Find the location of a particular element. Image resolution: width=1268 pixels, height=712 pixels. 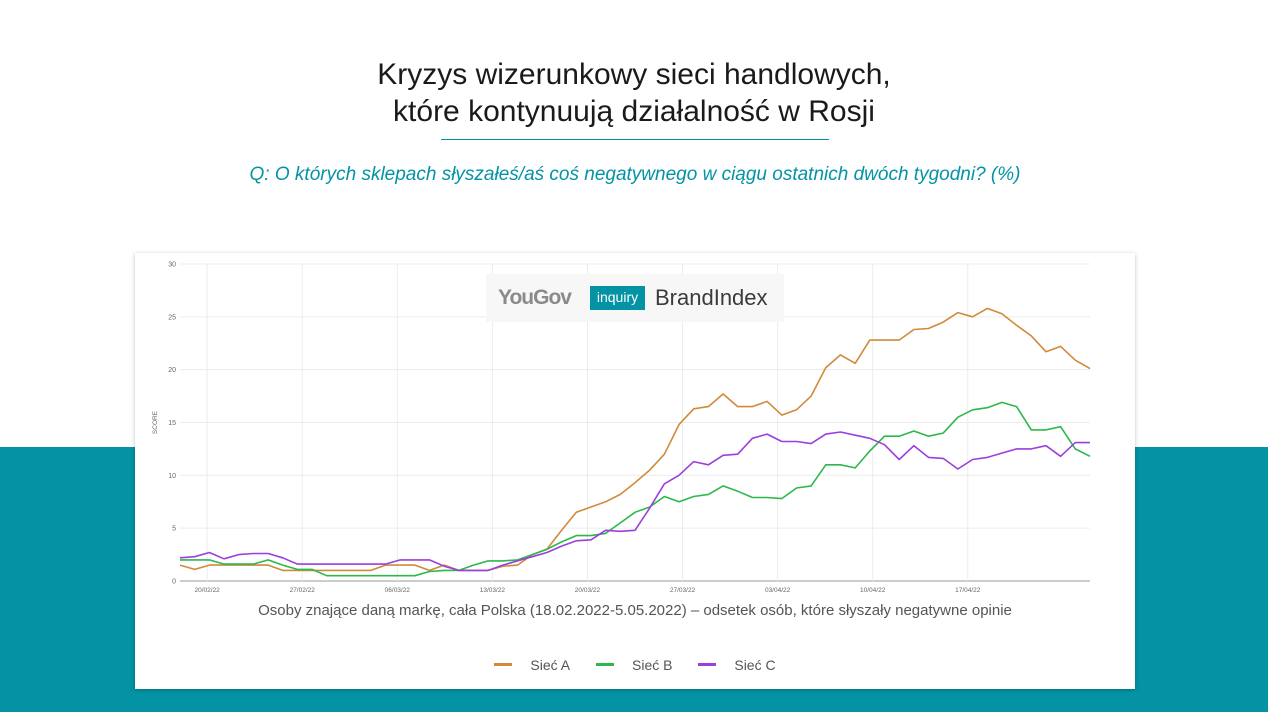

y-tick-label: 5 is located at coordinates (174, 529).